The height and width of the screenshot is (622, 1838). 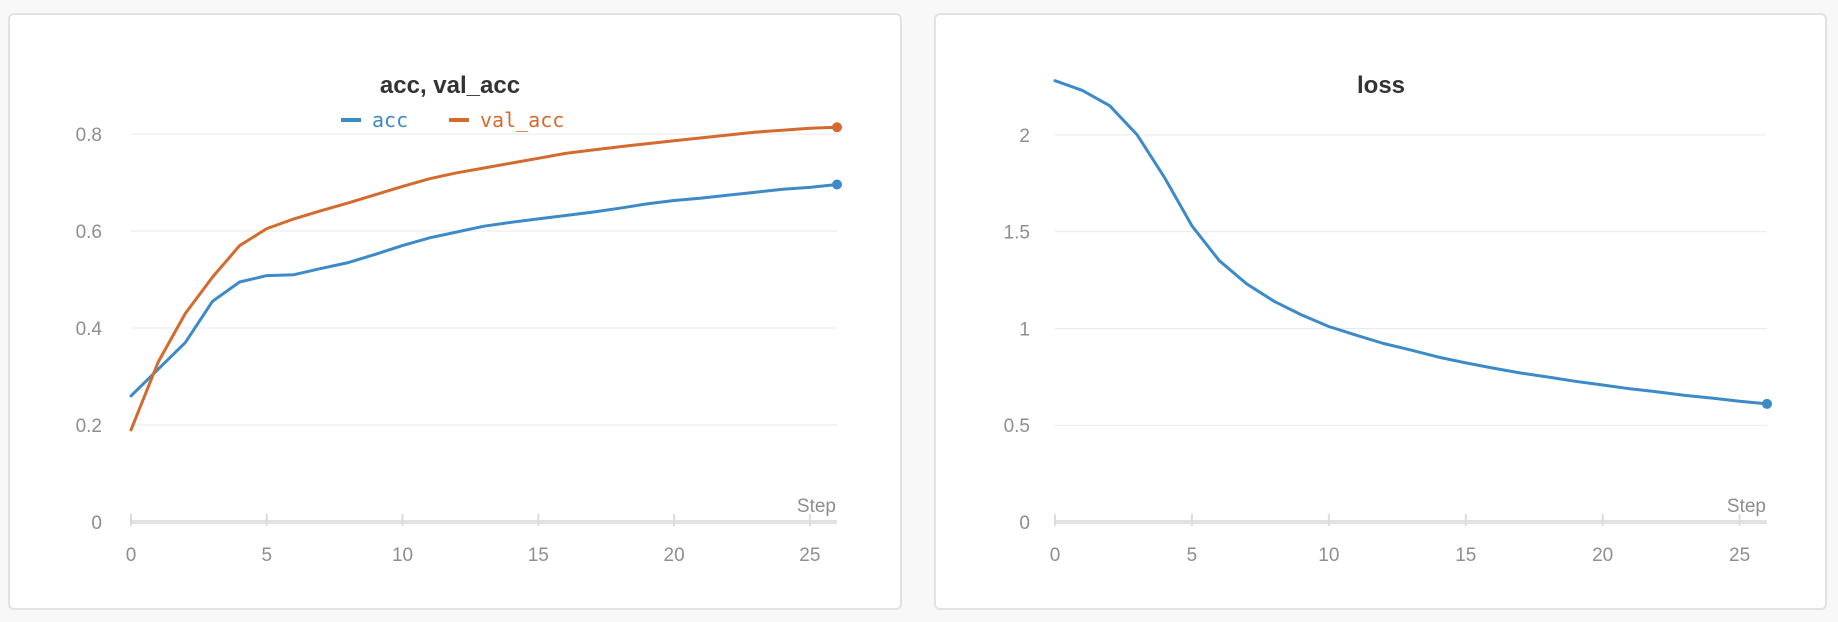 What do you see at coordinates (1017, 233) in the screenshot?
I see `y-tick-label: 1.5` at bounding box center [1017, 233].